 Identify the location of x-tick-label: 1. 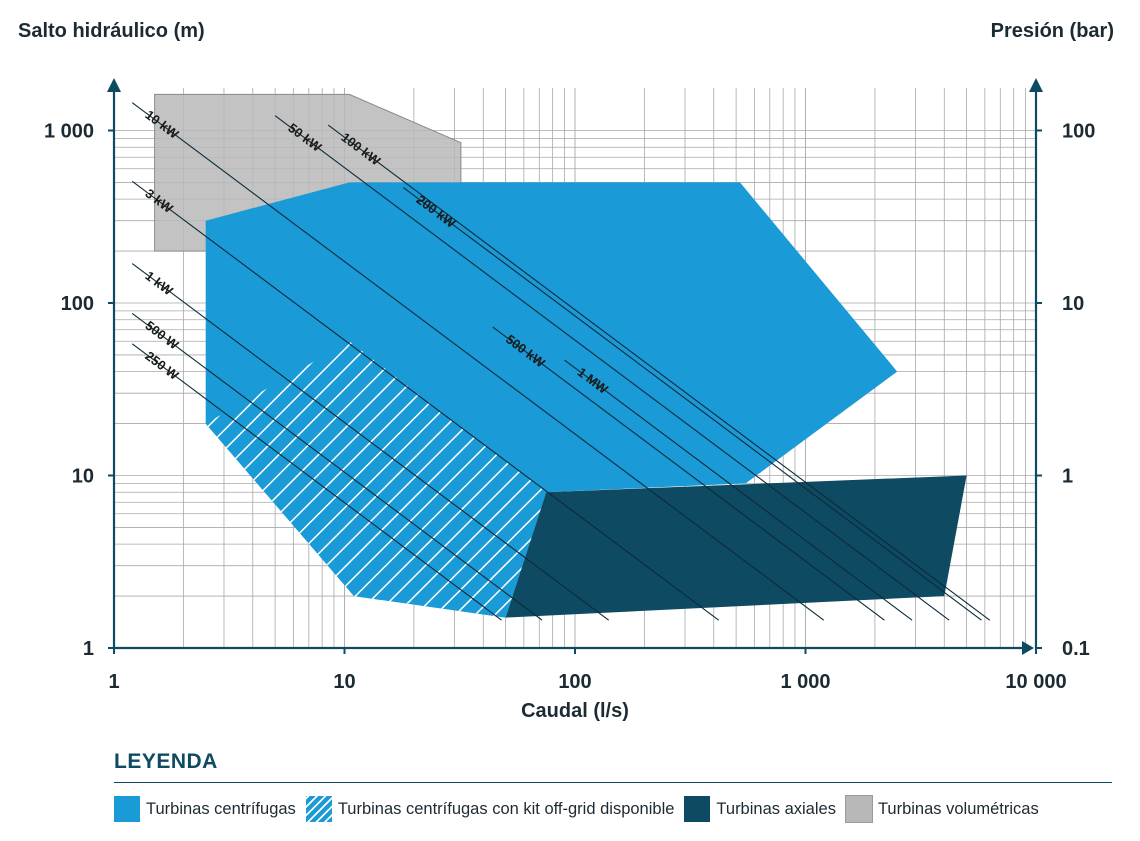
(113, 682).